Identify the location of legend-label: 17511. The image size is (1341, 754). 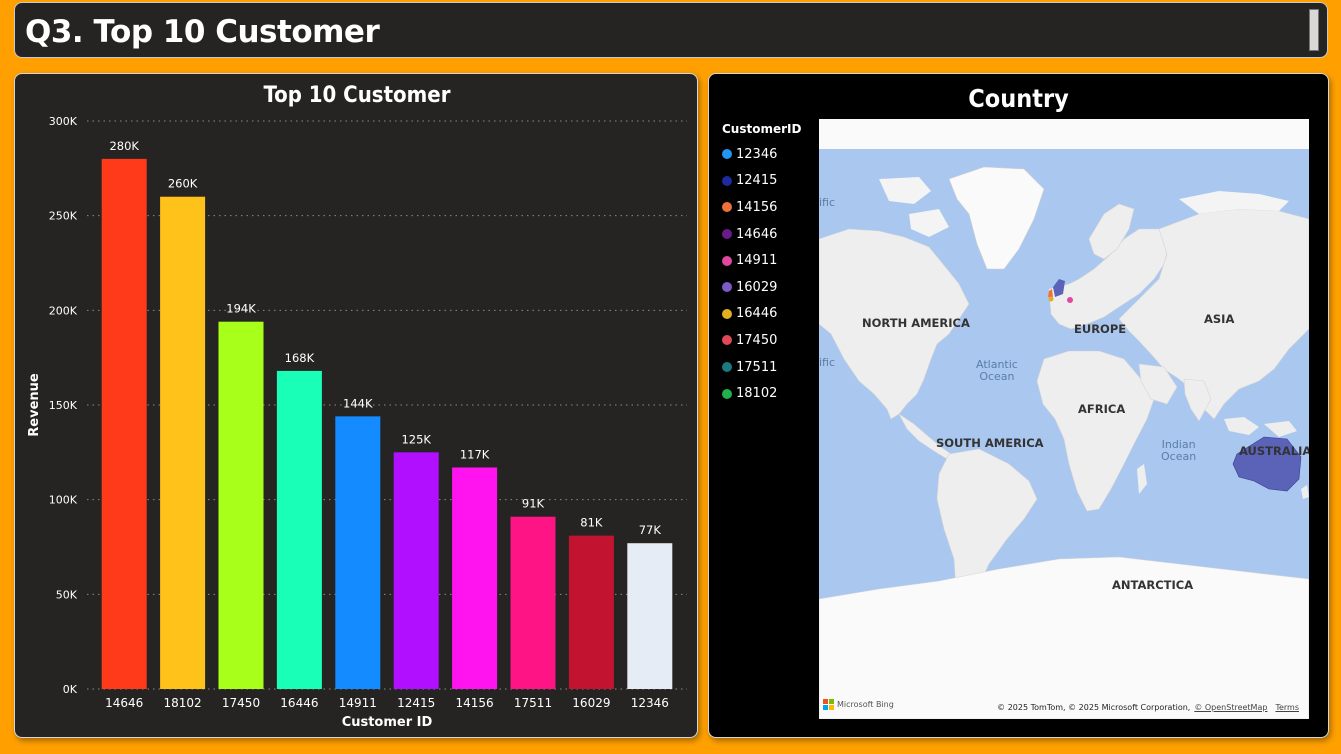
(757, 367).